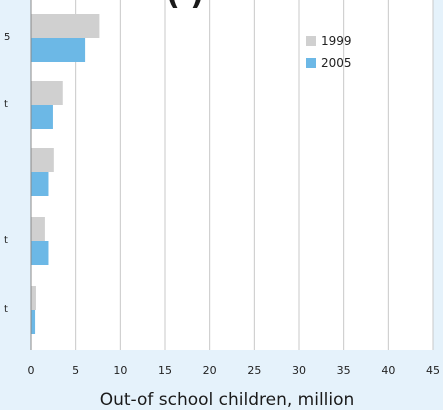 The width and height of the screenshot is (443, 410). Describe the element at coordinates (165, 370) in the screenshot. I see `x-tick-label-15: 15` at that location.